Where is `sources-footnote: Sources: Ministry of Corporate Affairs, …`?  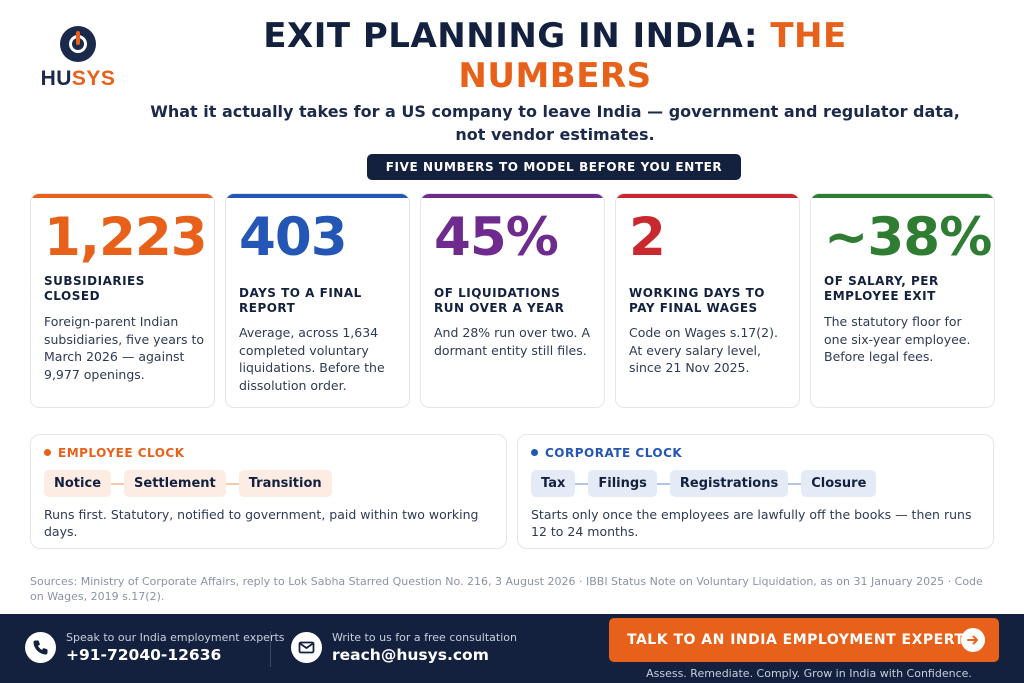
sources-footnote: Sources: Ministry of Corporate Affairs, … is located at coordinates (506, 589).